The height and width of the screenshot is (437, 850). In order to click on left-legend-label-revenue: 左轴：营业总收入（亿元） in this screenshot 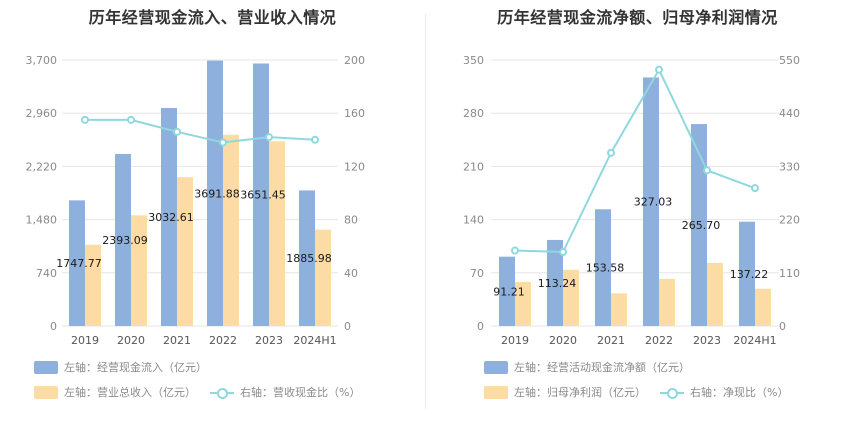, I will do `click(130, 392)`.